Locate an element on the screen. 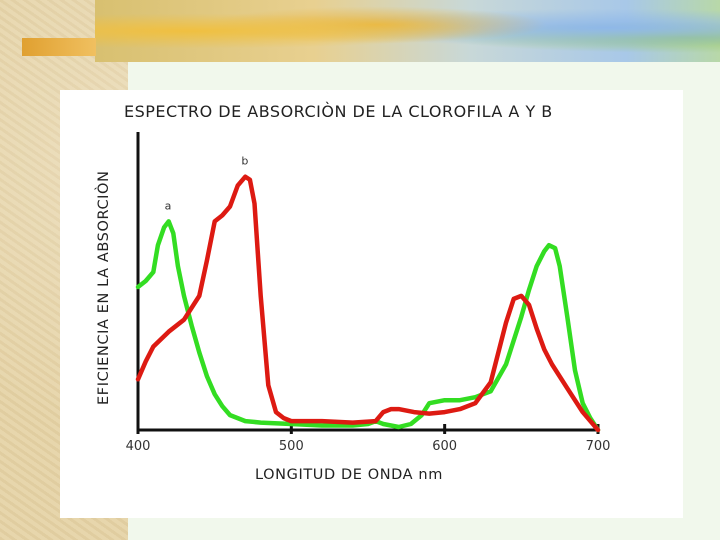 Image resolution: width=720 pixels, height=540 pixels. series-label-a: a is located at coordinates (168, 205).